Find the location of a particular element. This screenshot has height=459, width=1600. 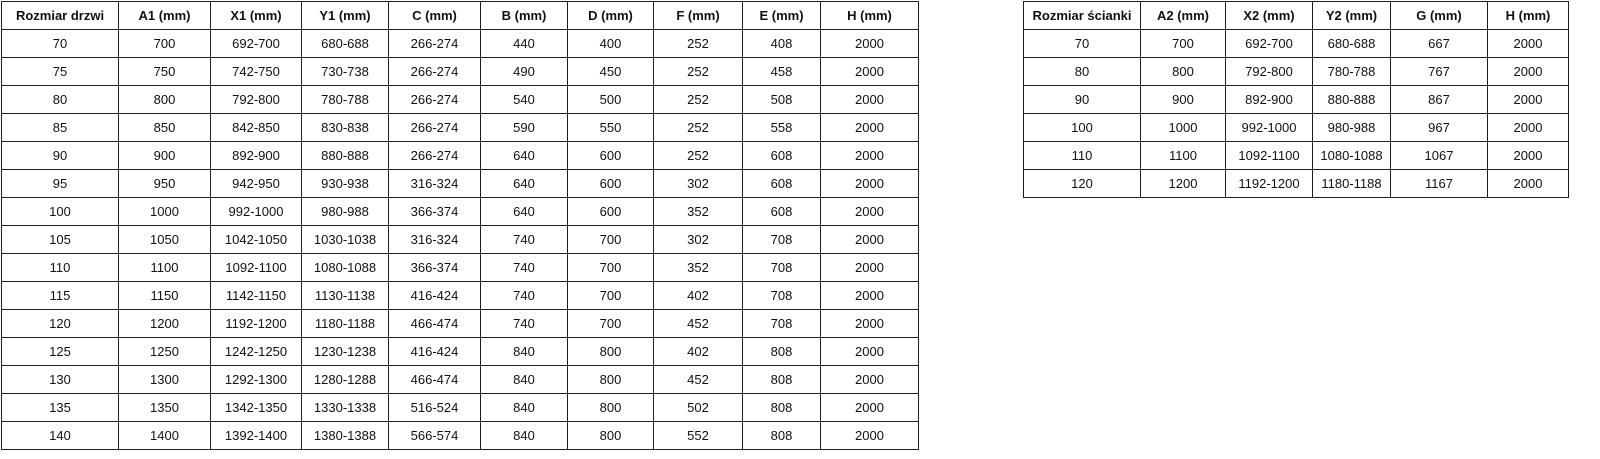

table-cell: 608 is located at coordinates (781, 183).